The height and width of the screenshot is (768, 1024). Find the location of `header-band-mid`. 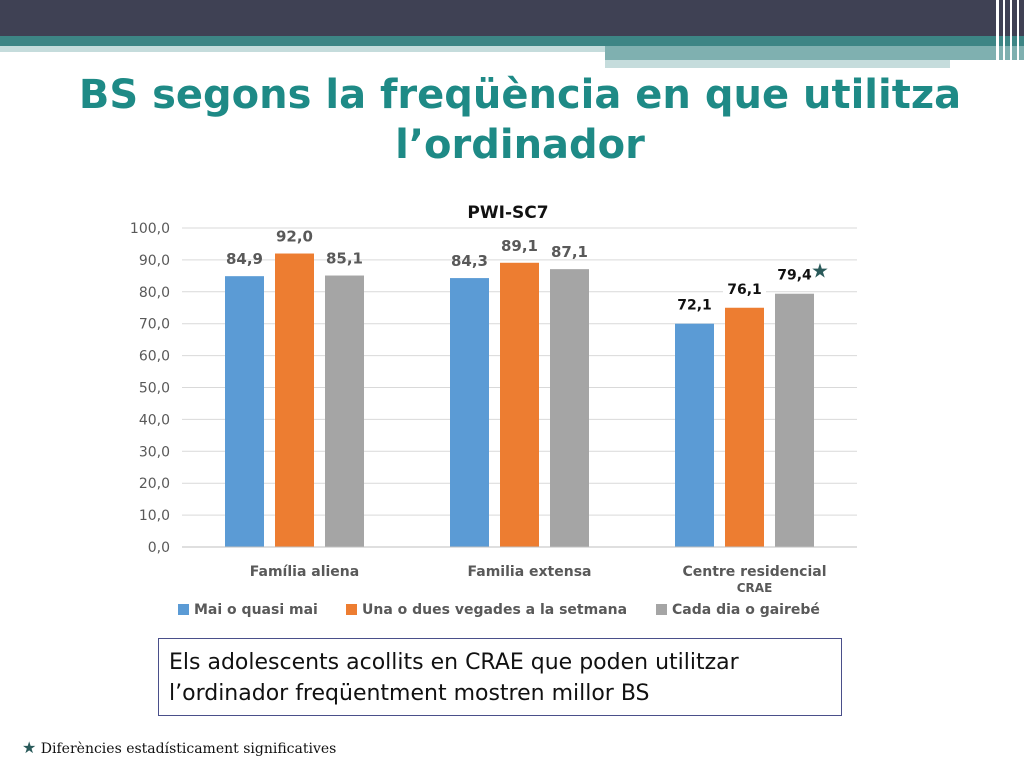

header-band-mid is located at coordinates (814, 53).